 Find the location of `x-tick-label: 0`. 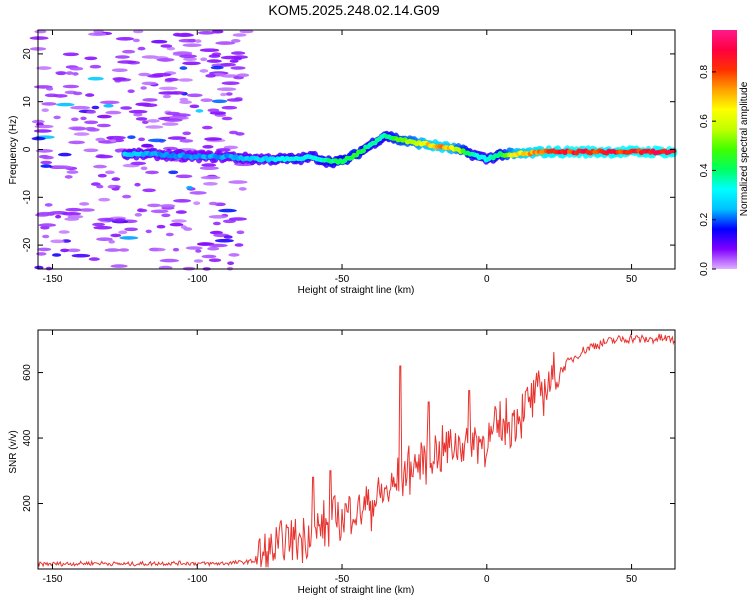

x-tick-label: 0 is located at coordinates (487, 279).